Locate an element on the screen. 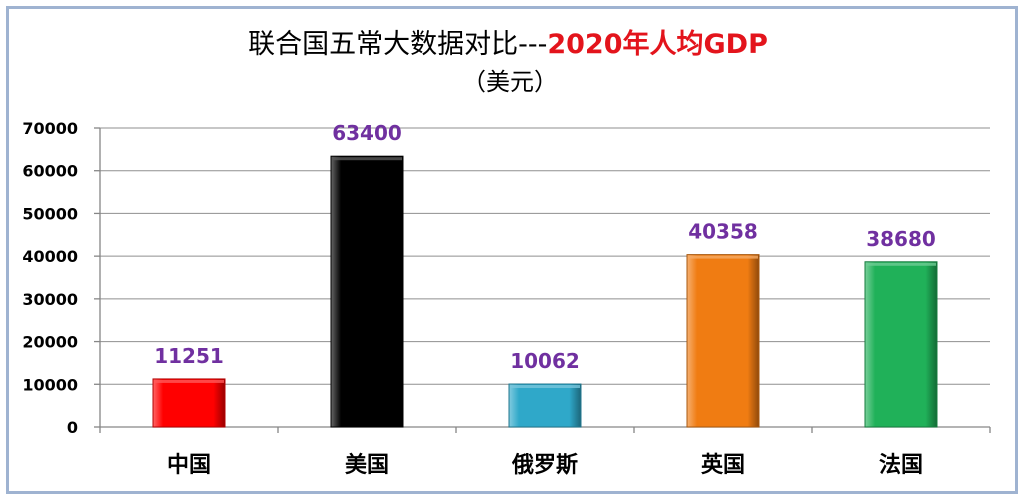  chart-subtitle: （美元） is located at coordinates (510, 82).